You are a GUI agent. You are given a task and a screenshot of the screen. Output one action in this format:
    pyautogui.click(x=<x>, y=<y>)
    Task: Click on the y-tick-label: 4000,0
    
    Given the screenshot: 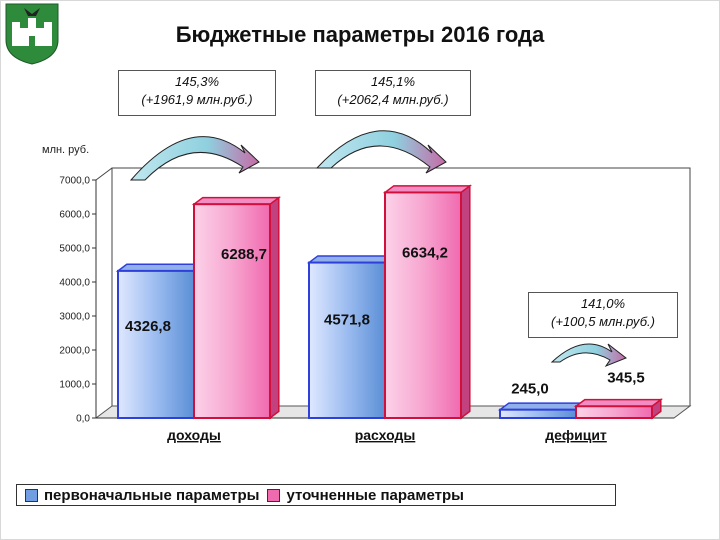 What is the action you would take?
    pyautogui.click(x=74, y=283)
    